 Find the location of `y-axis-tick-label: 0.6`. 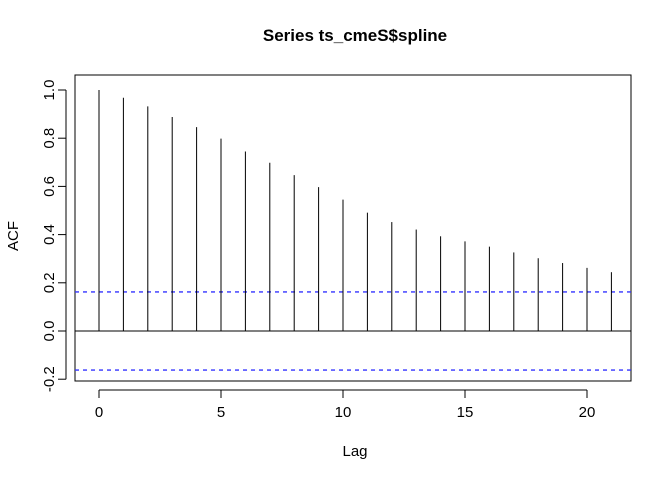

y-axis-tick-label: 0.6 is located at coordinates (49, 186).